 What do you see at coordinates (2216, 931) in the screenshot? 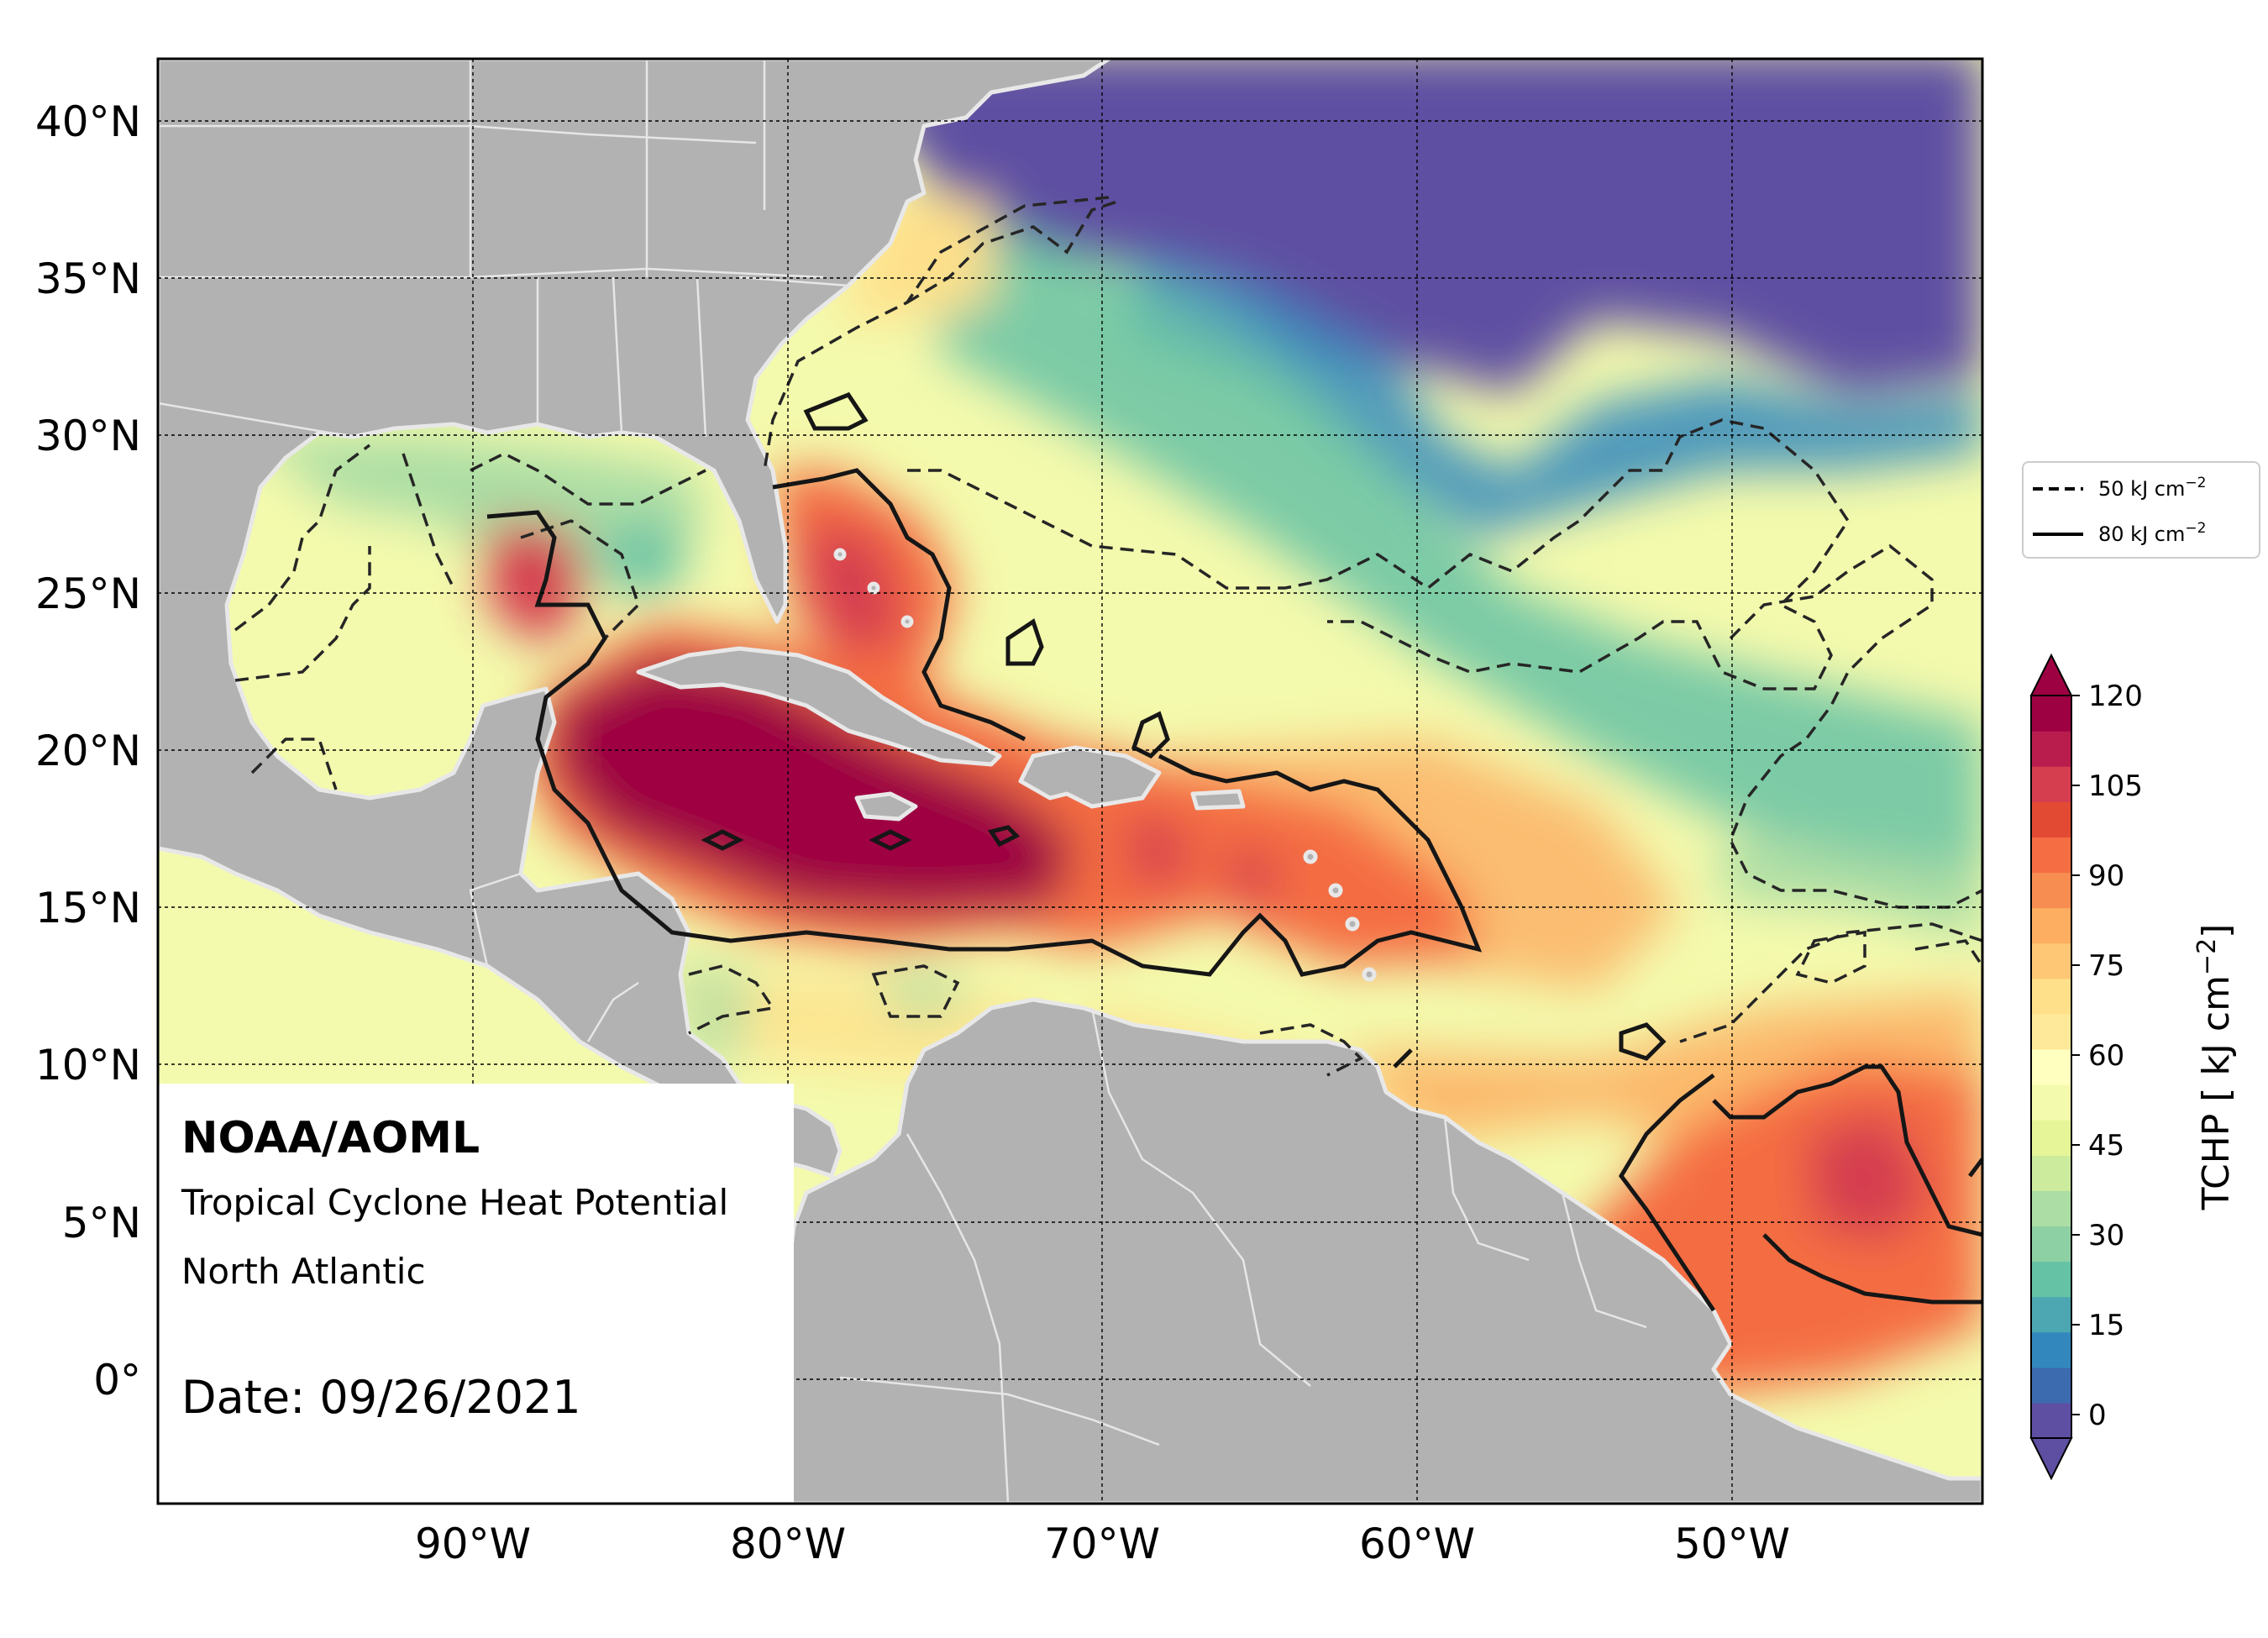
I see `colorbar-title-end: ]` at bounding box center [2216, 931].